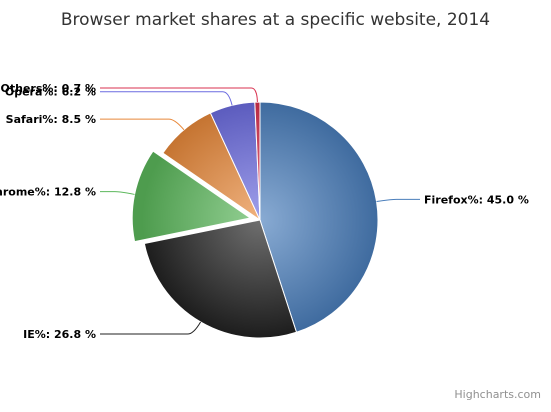 The image size is (551, 412). Describe the element at coordinates (48, 192) in the screenshot. I see `data-label-chrome: Chrome%: 12.8 %` at that location.